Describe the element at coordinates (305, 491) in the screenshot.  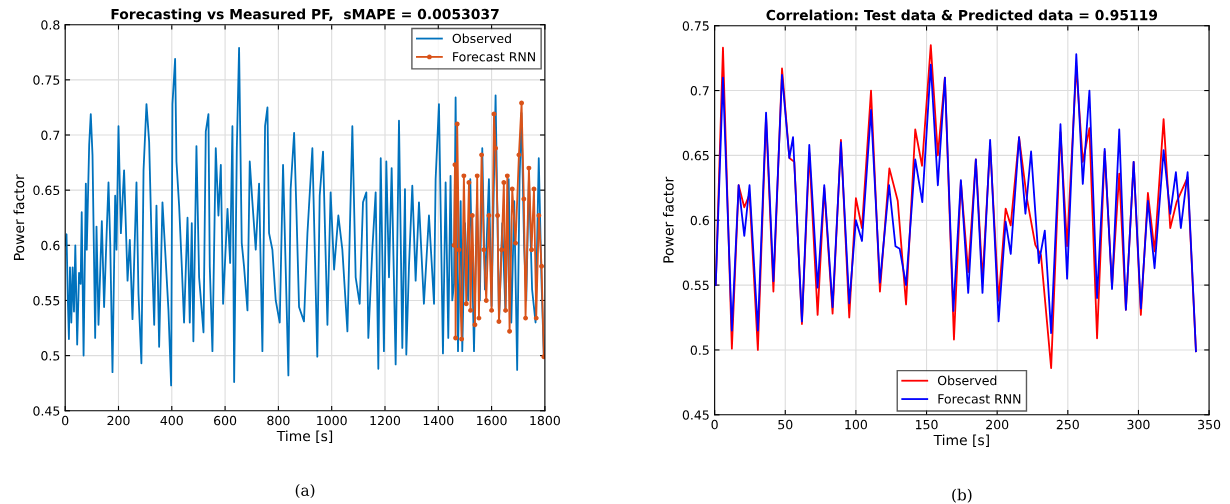
I see `text: (a)` at that location.